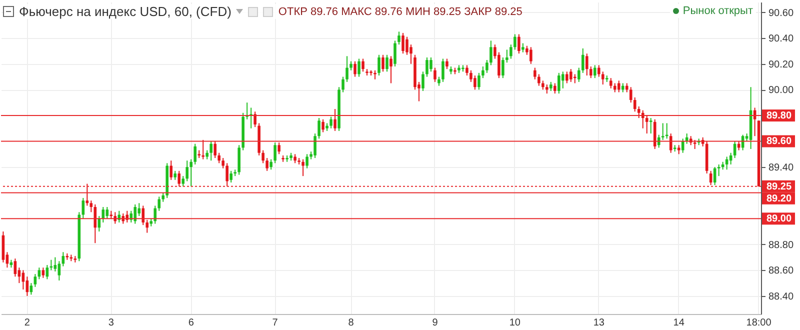 The width and height of the screenshot is (800, 330). Describe the element at coordinates (717, 11) in the screenshot. I see `annotation: Рынок открыт` at that location.